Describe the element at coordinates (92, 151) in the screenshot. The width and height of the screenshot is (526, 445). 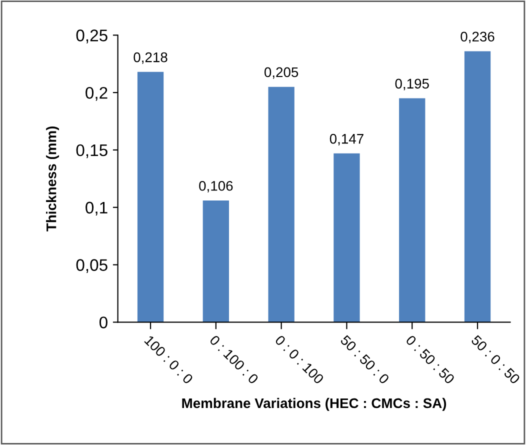
I see `y-tick-label: 0,15` at that location.